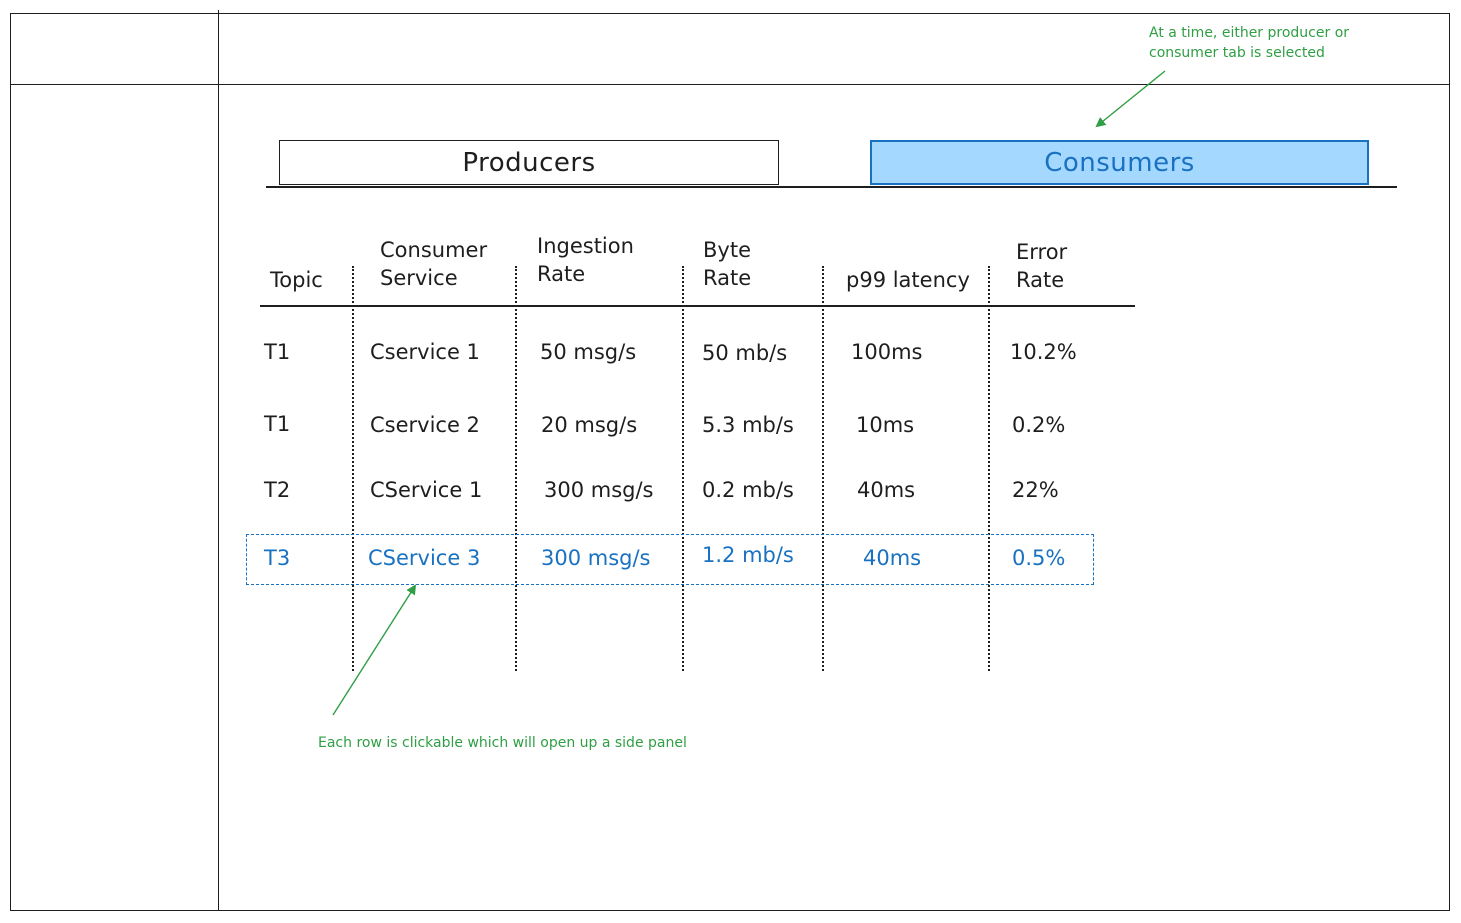 This screenshot has height=923, width=1461. Describe the element at coordinates (887, 352) in the screenshot. I see `cell-p99-latency: 100ms` at that location.